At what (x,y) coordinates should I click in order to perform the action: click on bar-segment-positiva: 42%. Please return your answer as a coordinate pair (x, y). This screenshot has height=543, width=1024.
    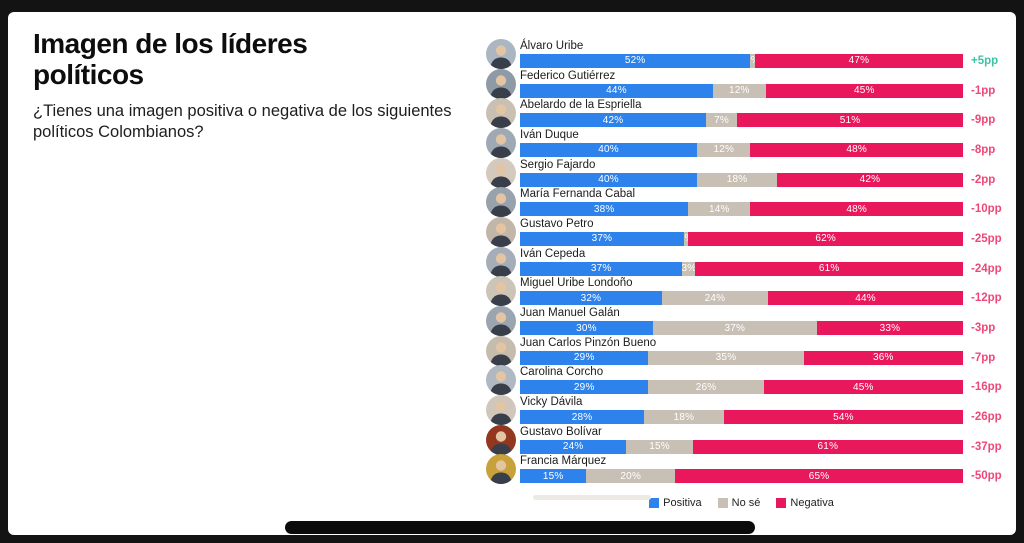
    Looking at the image, I should click on (613, 120).